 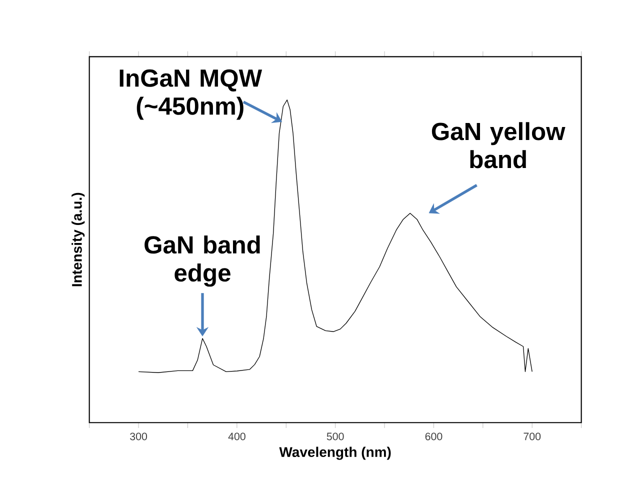 What do you see at coordinates (202, 261) in the screenshot?
I see `annotation: GaN band edge` at bounding box center [202, 261].